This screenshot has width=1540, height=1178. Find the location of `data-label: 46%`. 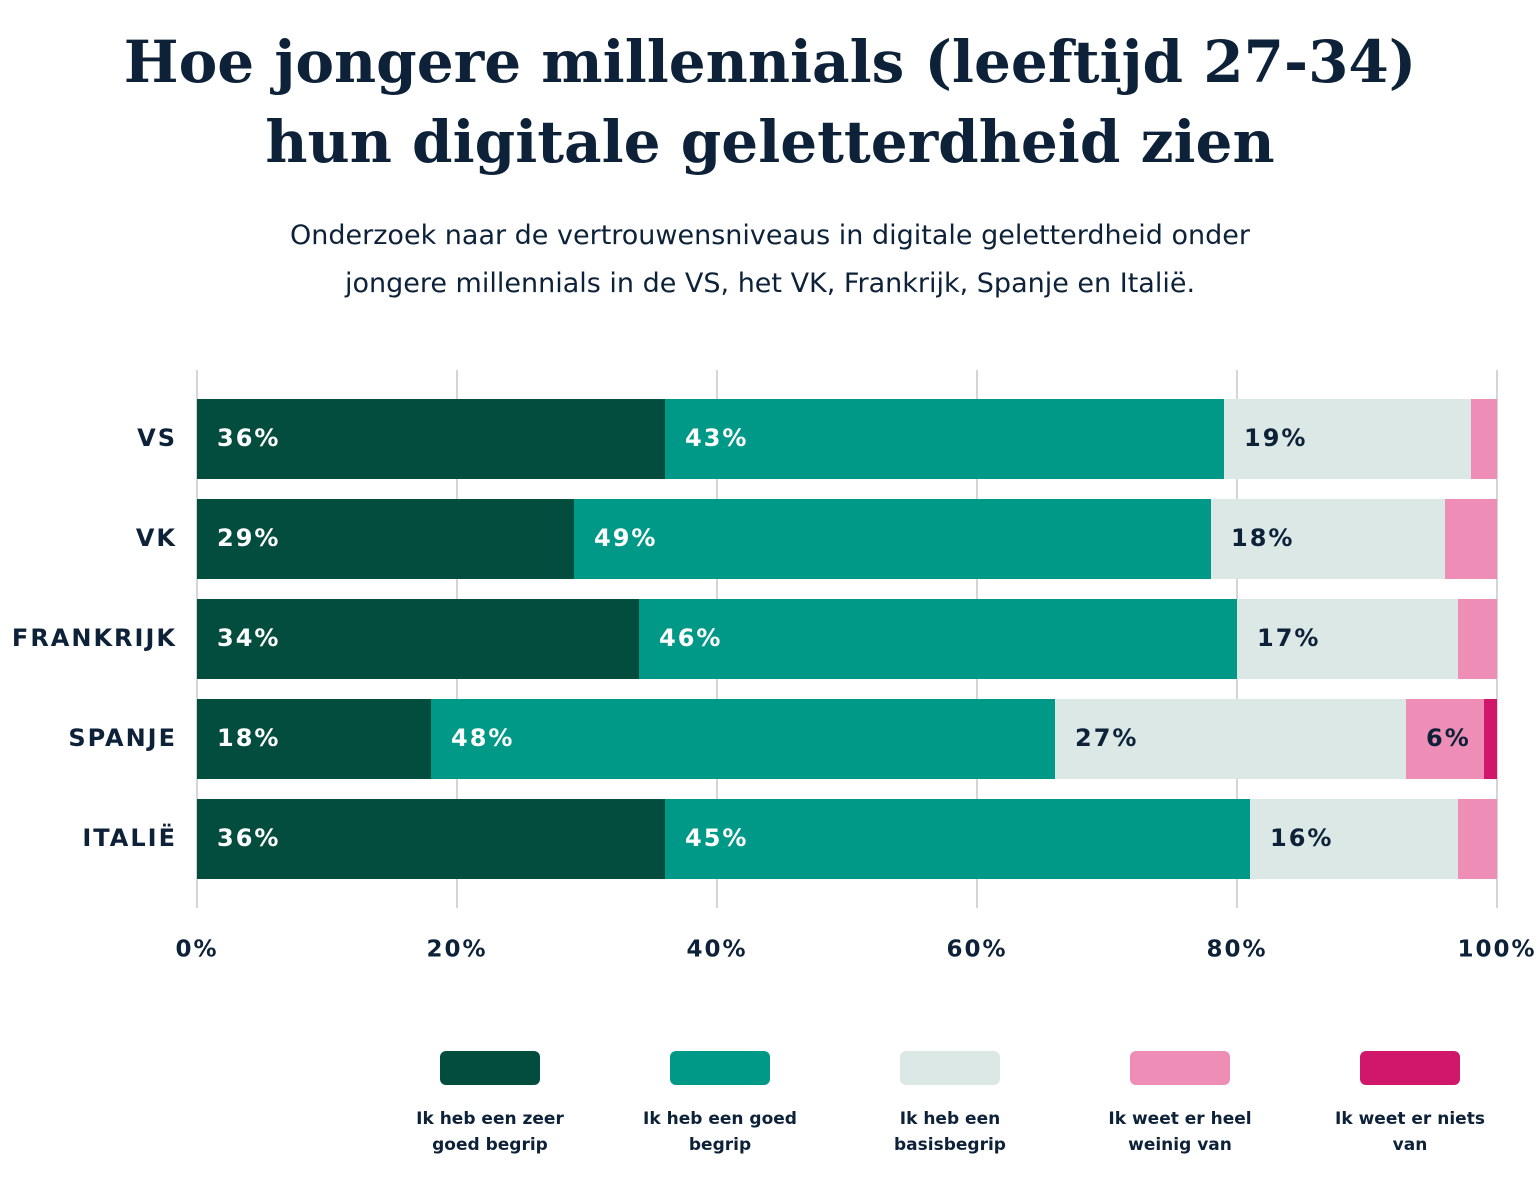

data-label: 46% is located at coordinates (690, 638).